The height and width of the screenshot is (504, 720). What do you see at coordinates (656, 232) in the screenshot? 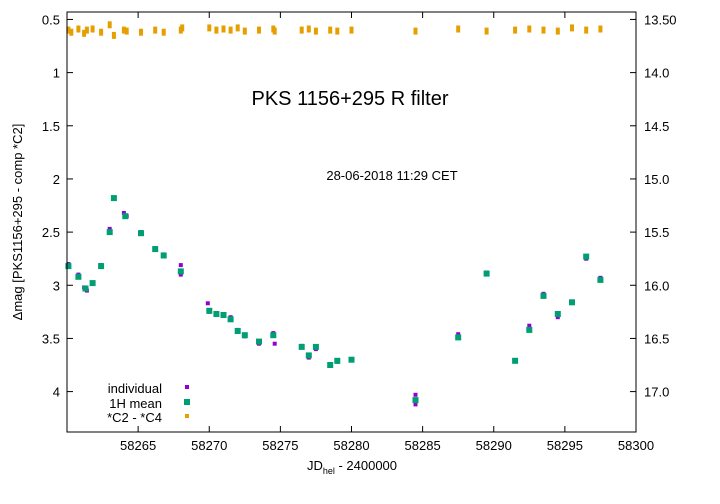
I see `y2-tick-label: 15.5` at bounding box center [656, 232].